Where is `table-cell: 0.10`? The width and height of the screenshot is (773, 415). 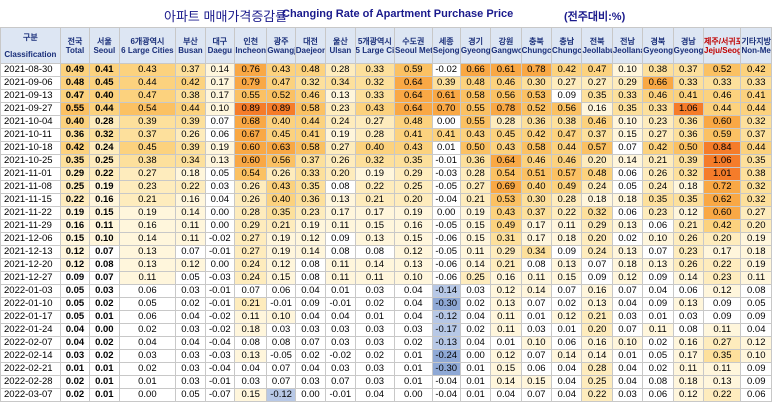
table-cell: 0.10 is located at coordinates (281, 317).